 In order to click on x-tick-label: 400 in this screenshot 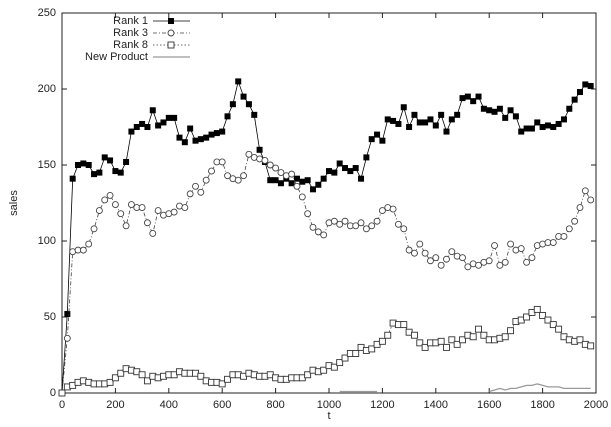, I will do `click(169, 405)`.